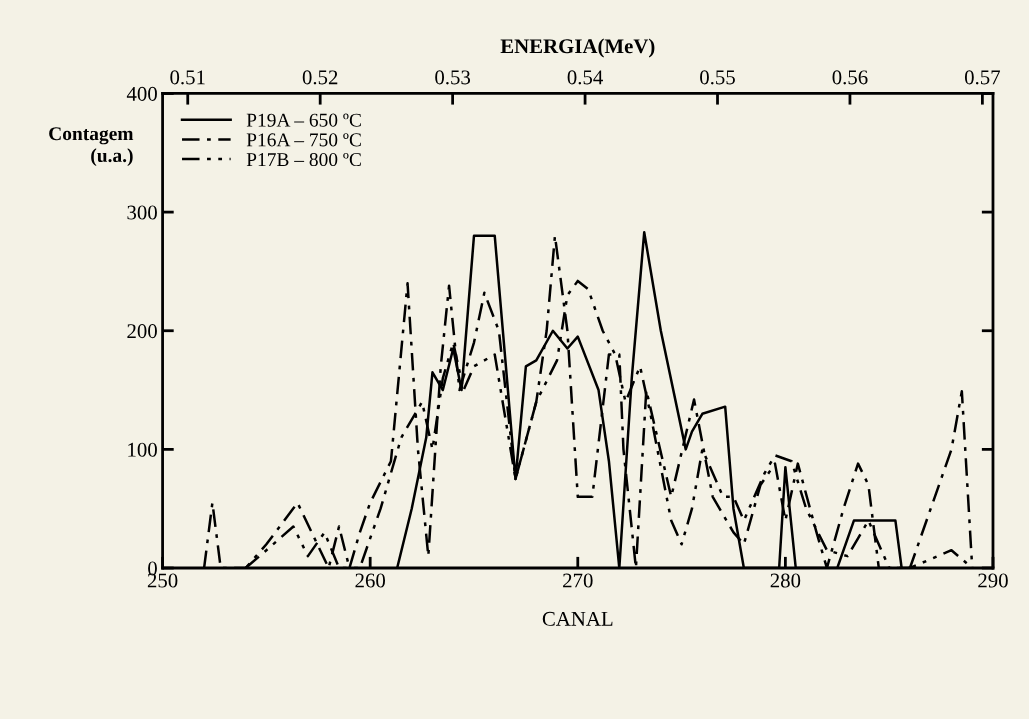 The height and width of the screenshot is (719, 1029). Describe the element at coordinates (717, 77) in the screenshot. I see `x2-tick-label: 0.55` at that location.